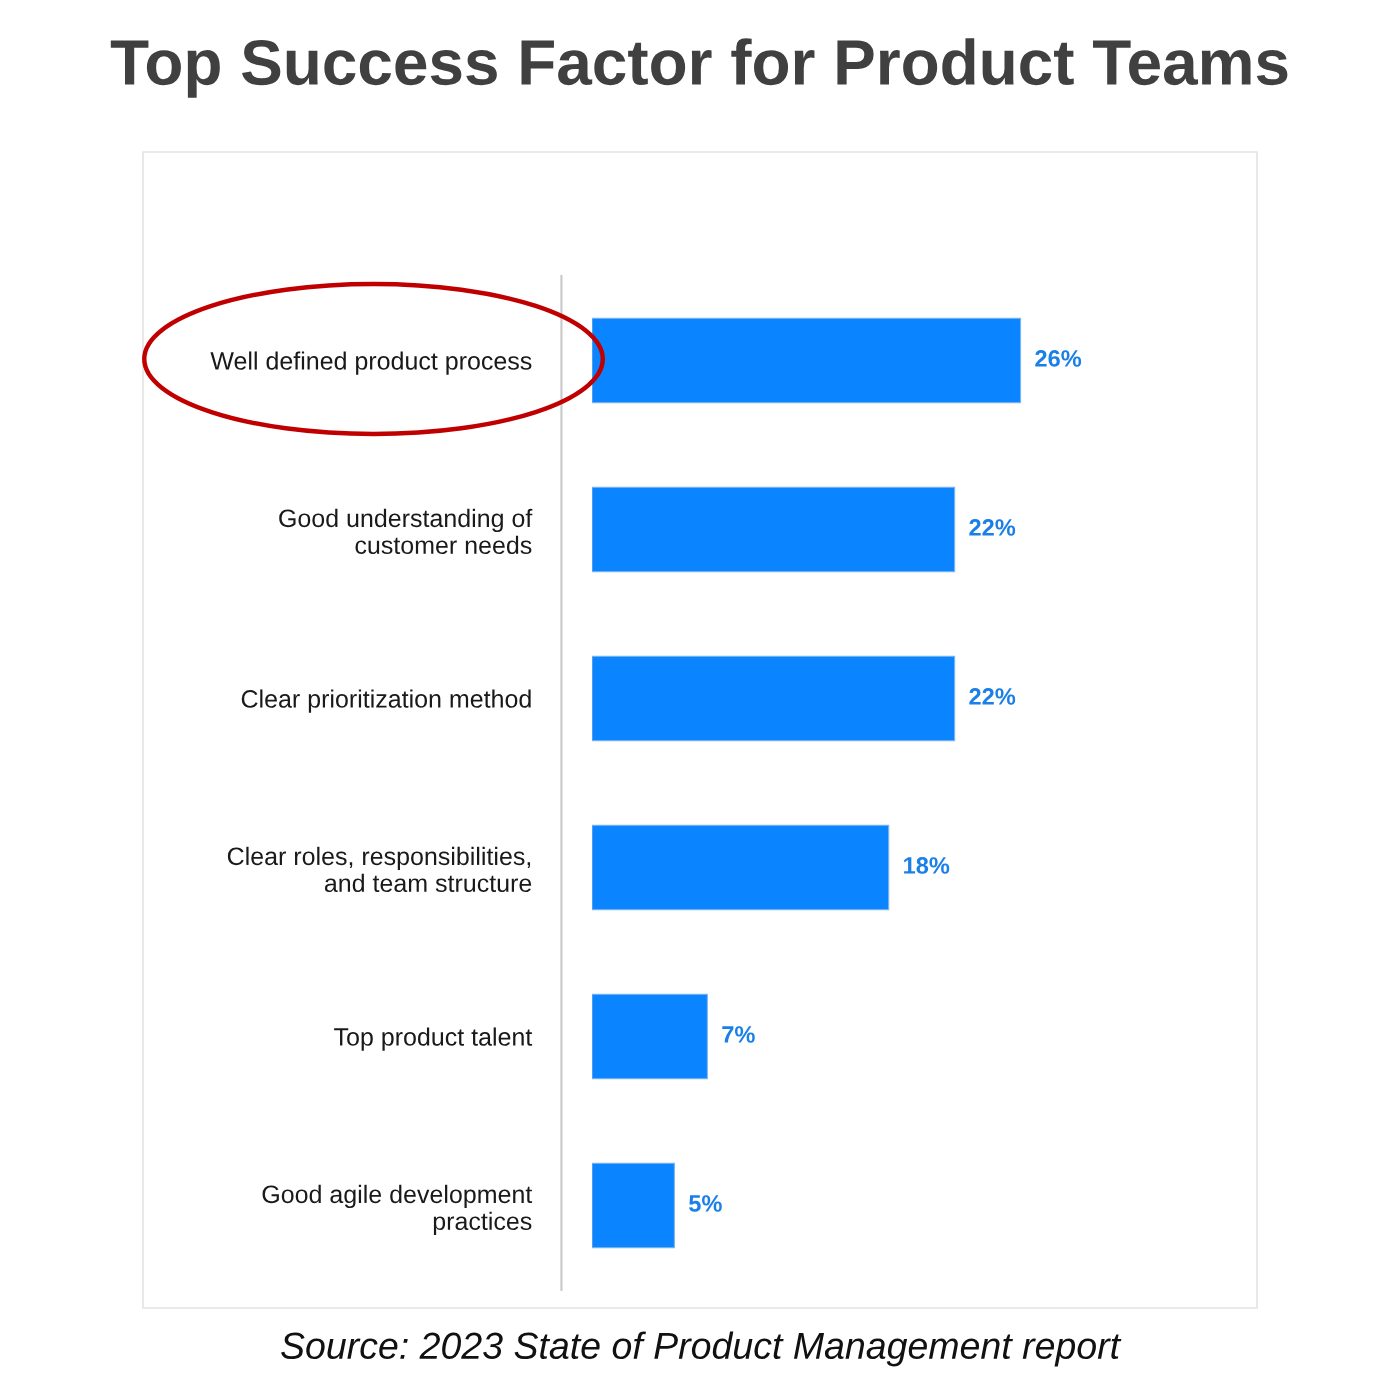 The width and height of the screenshot is (1400, 1400). What do you see at coordinates (705, 1203) in the screenshot?
I see `data-label: 5%` at bounding box center [705, 1203].